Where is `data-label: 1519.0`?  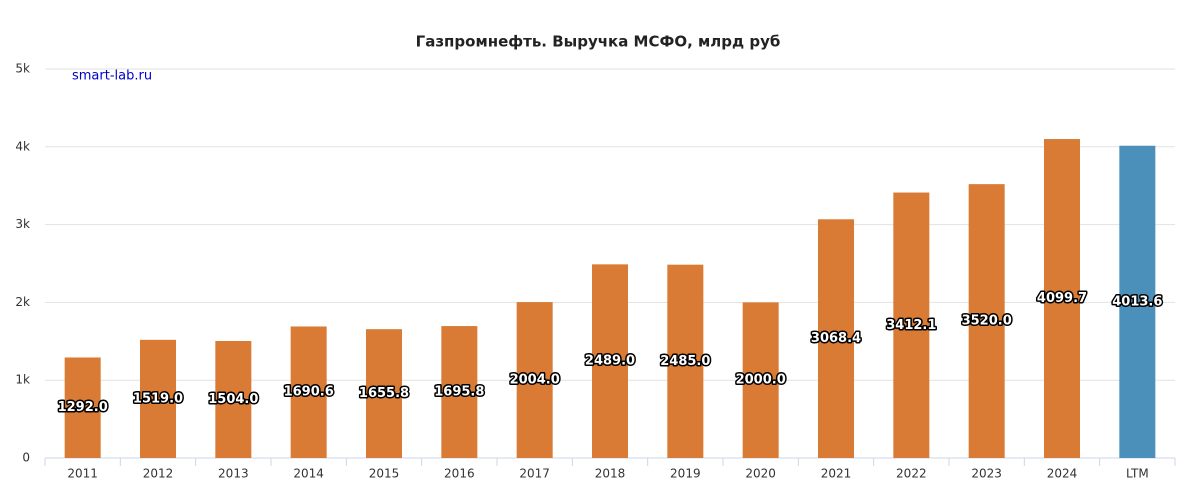
data-label: 1519.0 is located at coordinates (158, 398).